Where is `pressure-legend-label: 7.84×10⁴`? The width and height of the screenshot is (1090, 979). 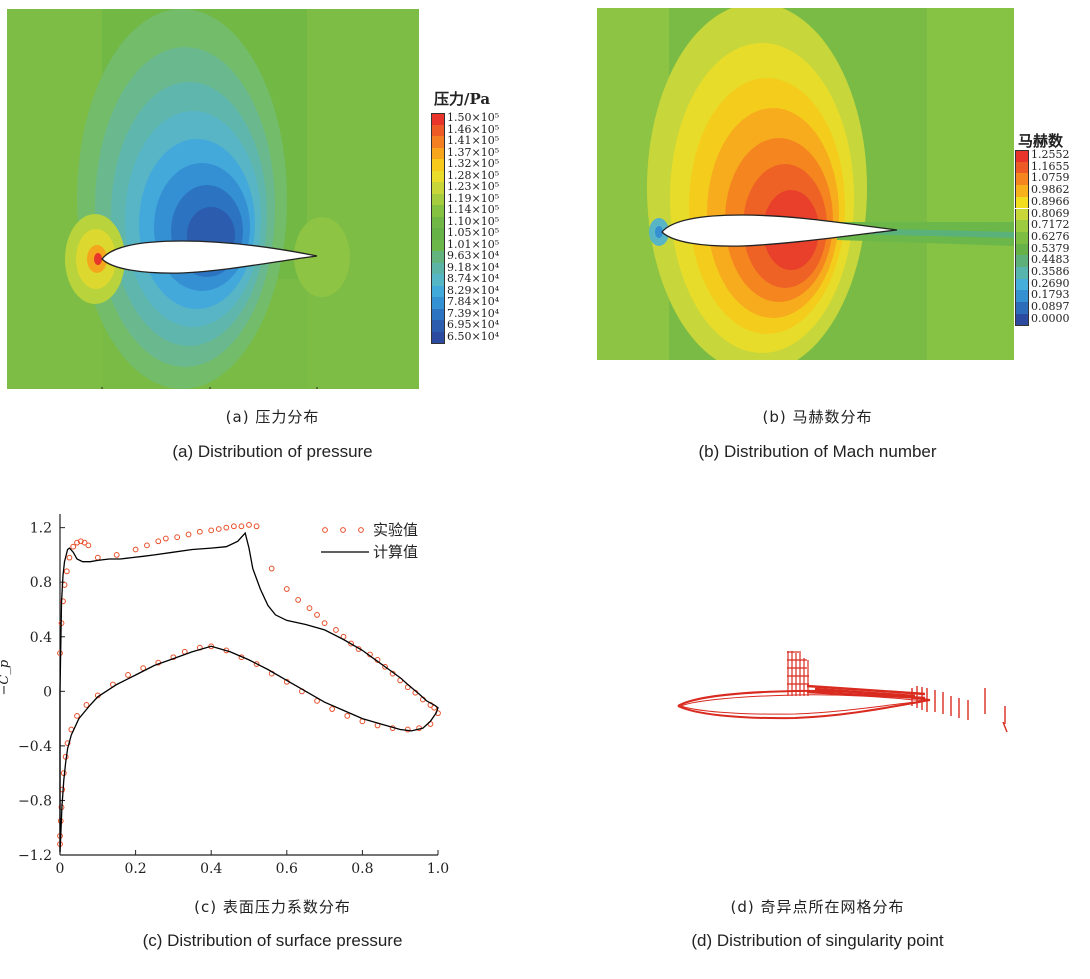 pressure-legend-label: 7.84×10⁴ is located at coordinates (473, 301).